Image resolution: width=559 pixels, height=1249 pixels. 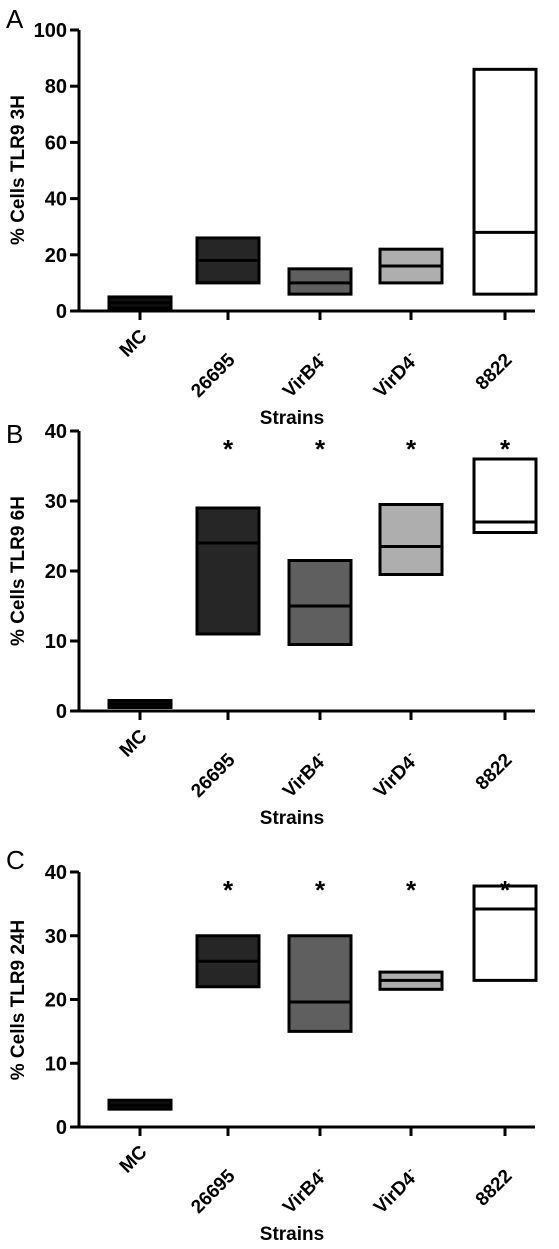 I want to click on panel-a-y-tick-label: 80, so click(x=56, y=87).